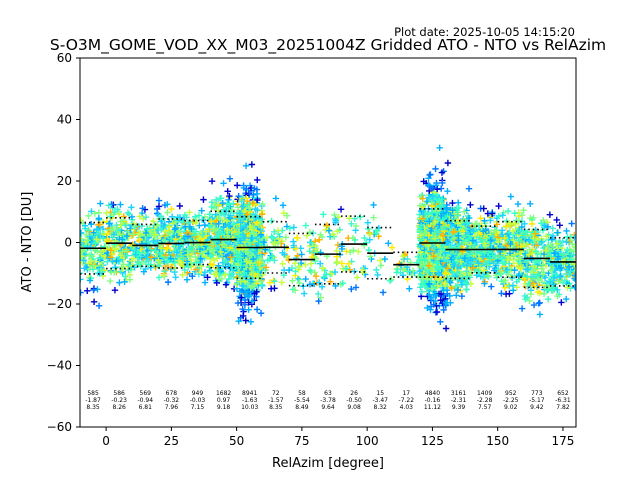 The height and width of the screenshot is (480, 640). What do you see at coordinates (328, 407) in the screenshot?
I see `bin-std-label: 9.64` at bounding box center [328, 407].